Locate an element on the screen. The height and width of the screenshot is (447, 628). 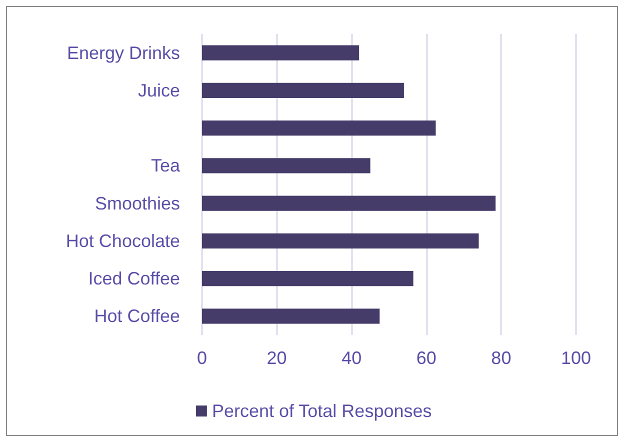
y-tick-label: Hot Chocolate is located at coordinates (123, 240).